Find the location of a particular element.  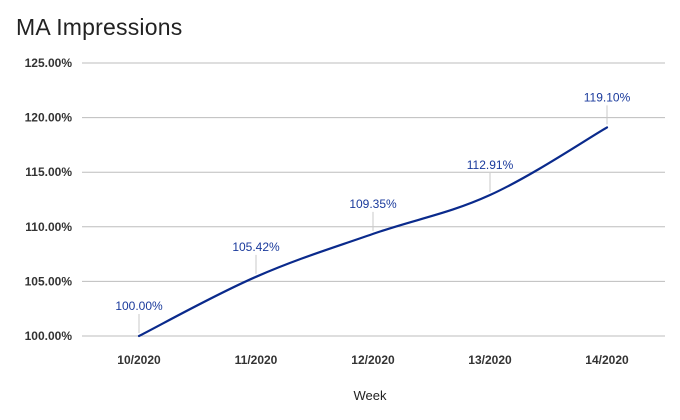

x-tick-label: 10/2020 is located at coordinates (139, 360).